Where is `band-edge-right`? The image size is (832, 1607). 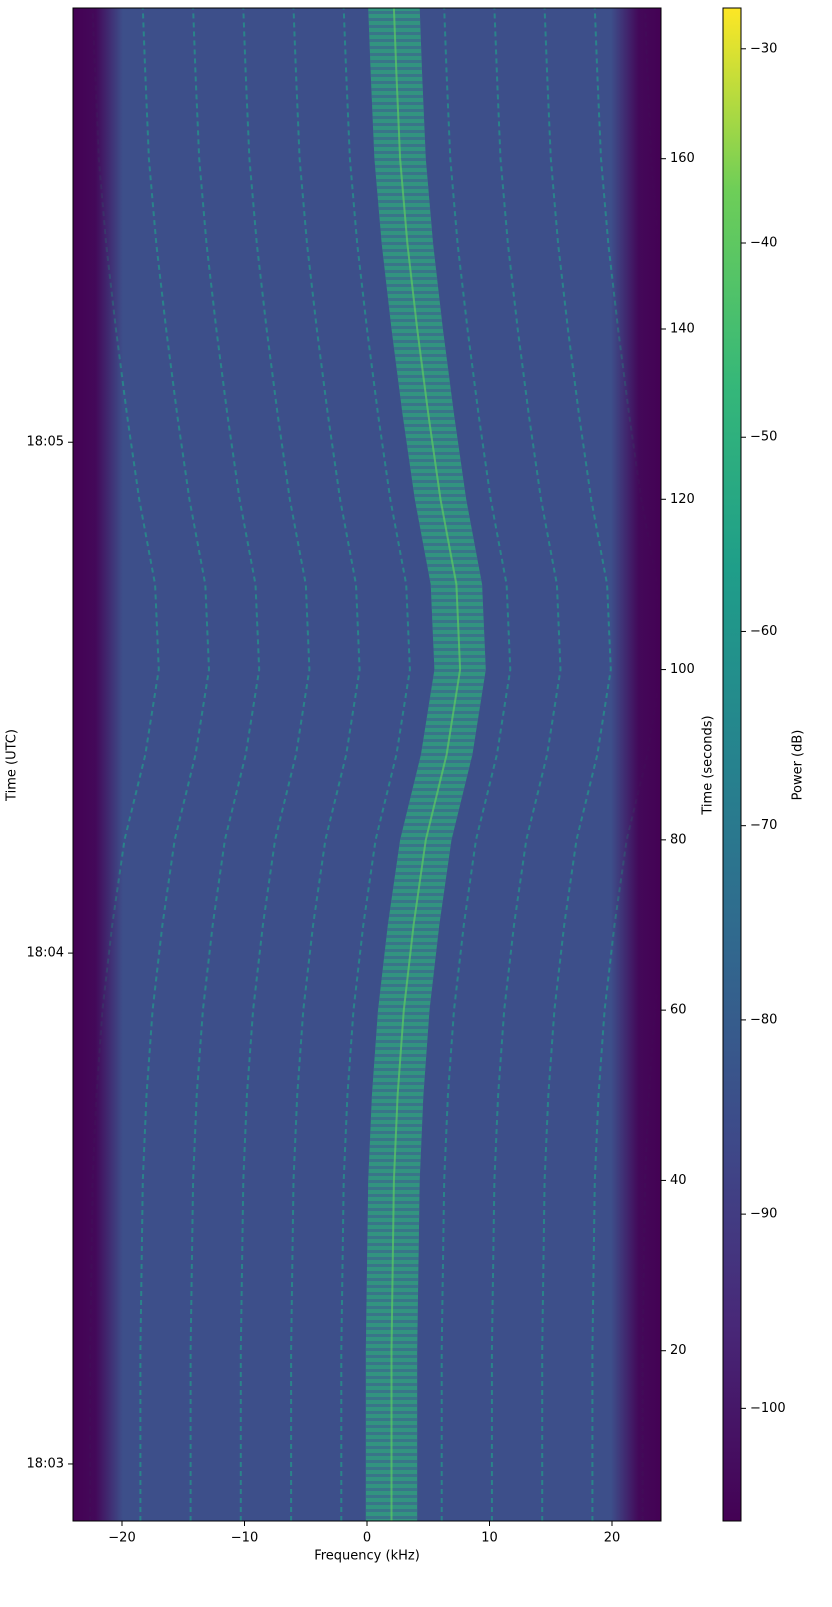
band-edge-right is located at coordinates (636, 764).